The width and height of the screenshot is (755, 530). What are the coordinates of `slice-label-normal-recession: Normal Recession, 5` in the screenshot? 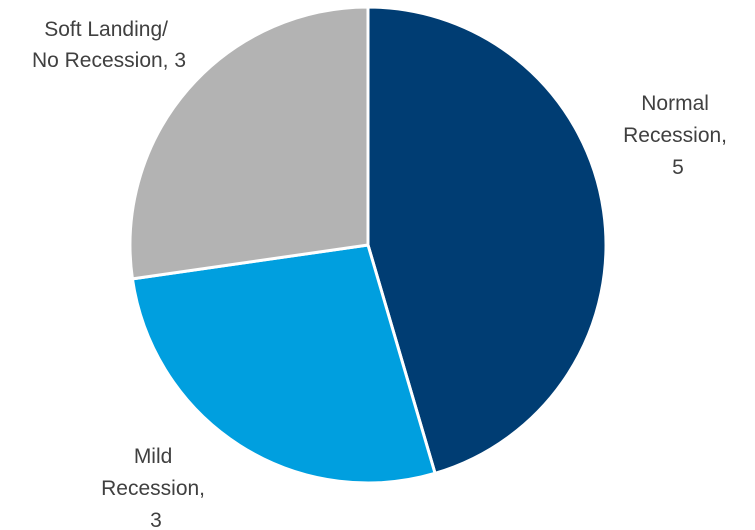 It's located at (678, 135).